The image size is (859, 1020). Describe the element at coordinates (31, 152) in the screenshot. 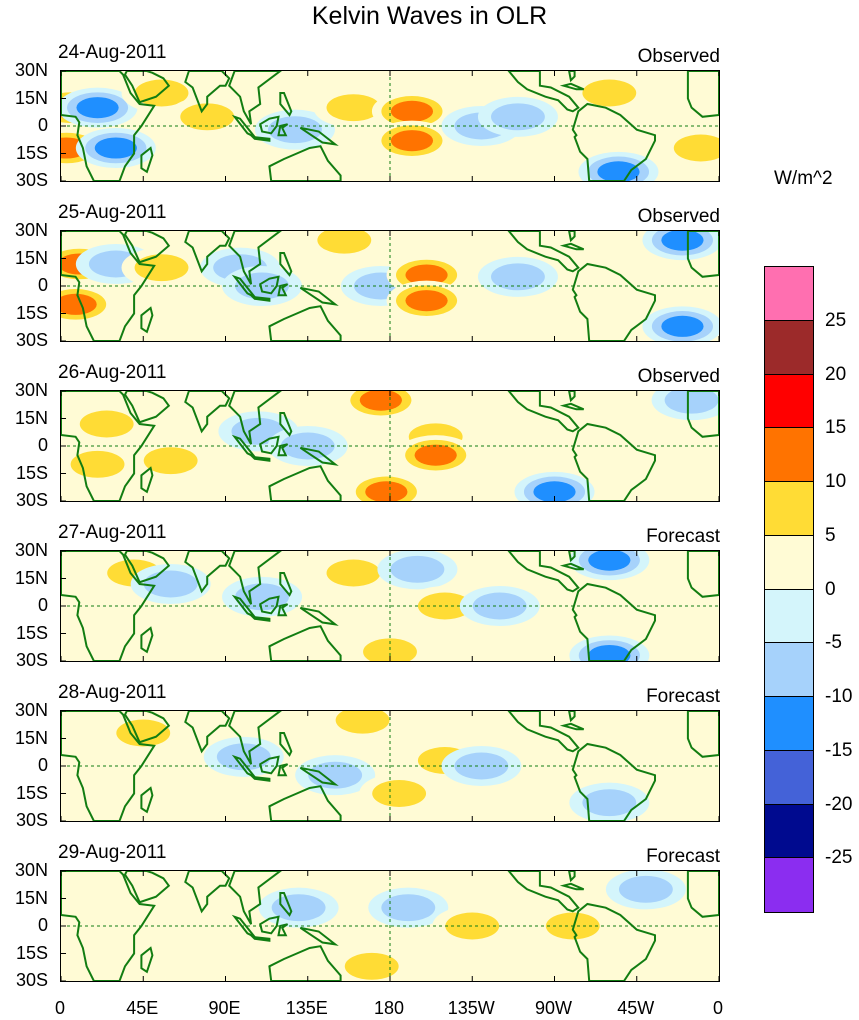

I see `y-tick-label: 15S` at that location.